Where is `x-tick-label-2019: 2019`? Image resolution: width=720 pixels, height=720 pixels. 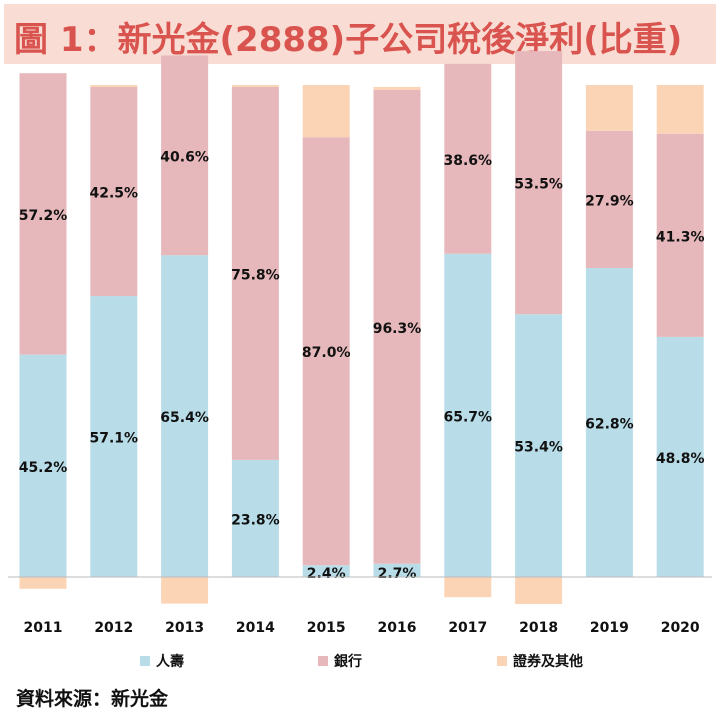 x-tick-label-2019: 2019 is located at coordinates (609, 628).